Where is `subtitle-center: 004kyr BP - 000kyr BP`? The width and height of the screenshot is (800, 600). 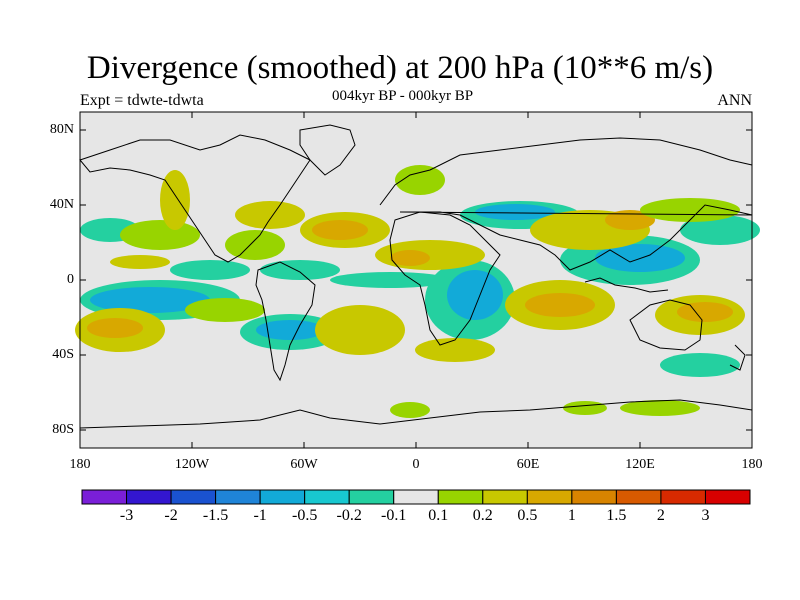 subtitle-center: 004kyr BP - 000kyr BP is located at coordinates (403, 96).